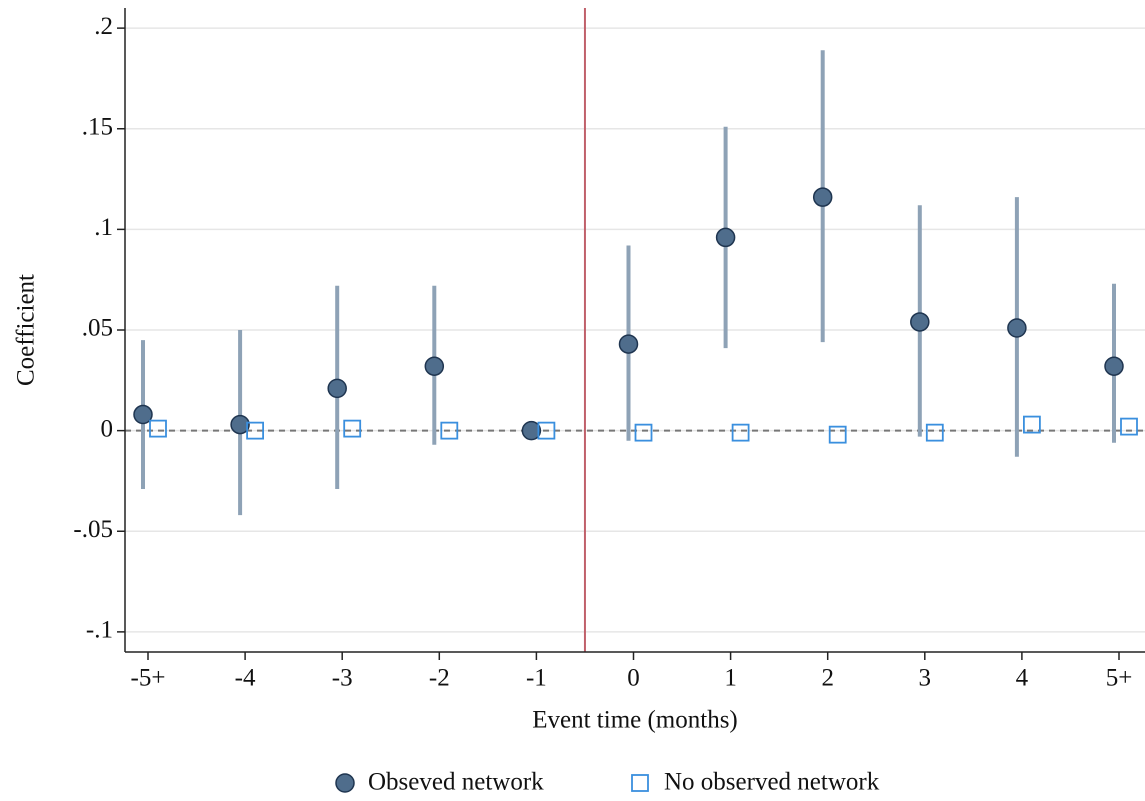 The width and height of the screenshot is (1145, 801). Describe the element at coordinates (439, 678) in the screenshot. I see `x-tick-label: -2` at that location.